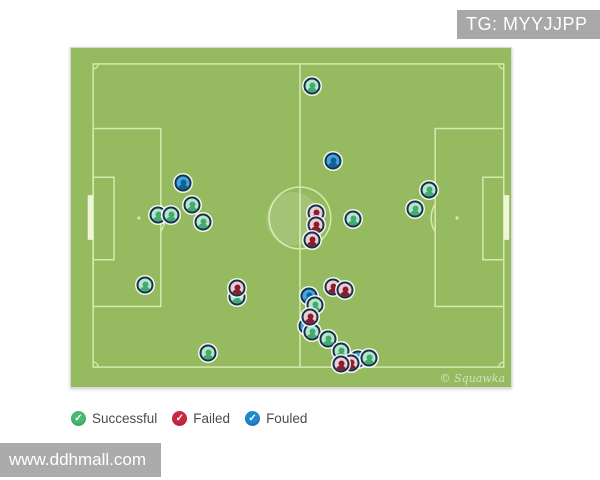 The height and width of the screenshot is (480, 600). I want to click on right-penalty-spot, so click(457, 218).